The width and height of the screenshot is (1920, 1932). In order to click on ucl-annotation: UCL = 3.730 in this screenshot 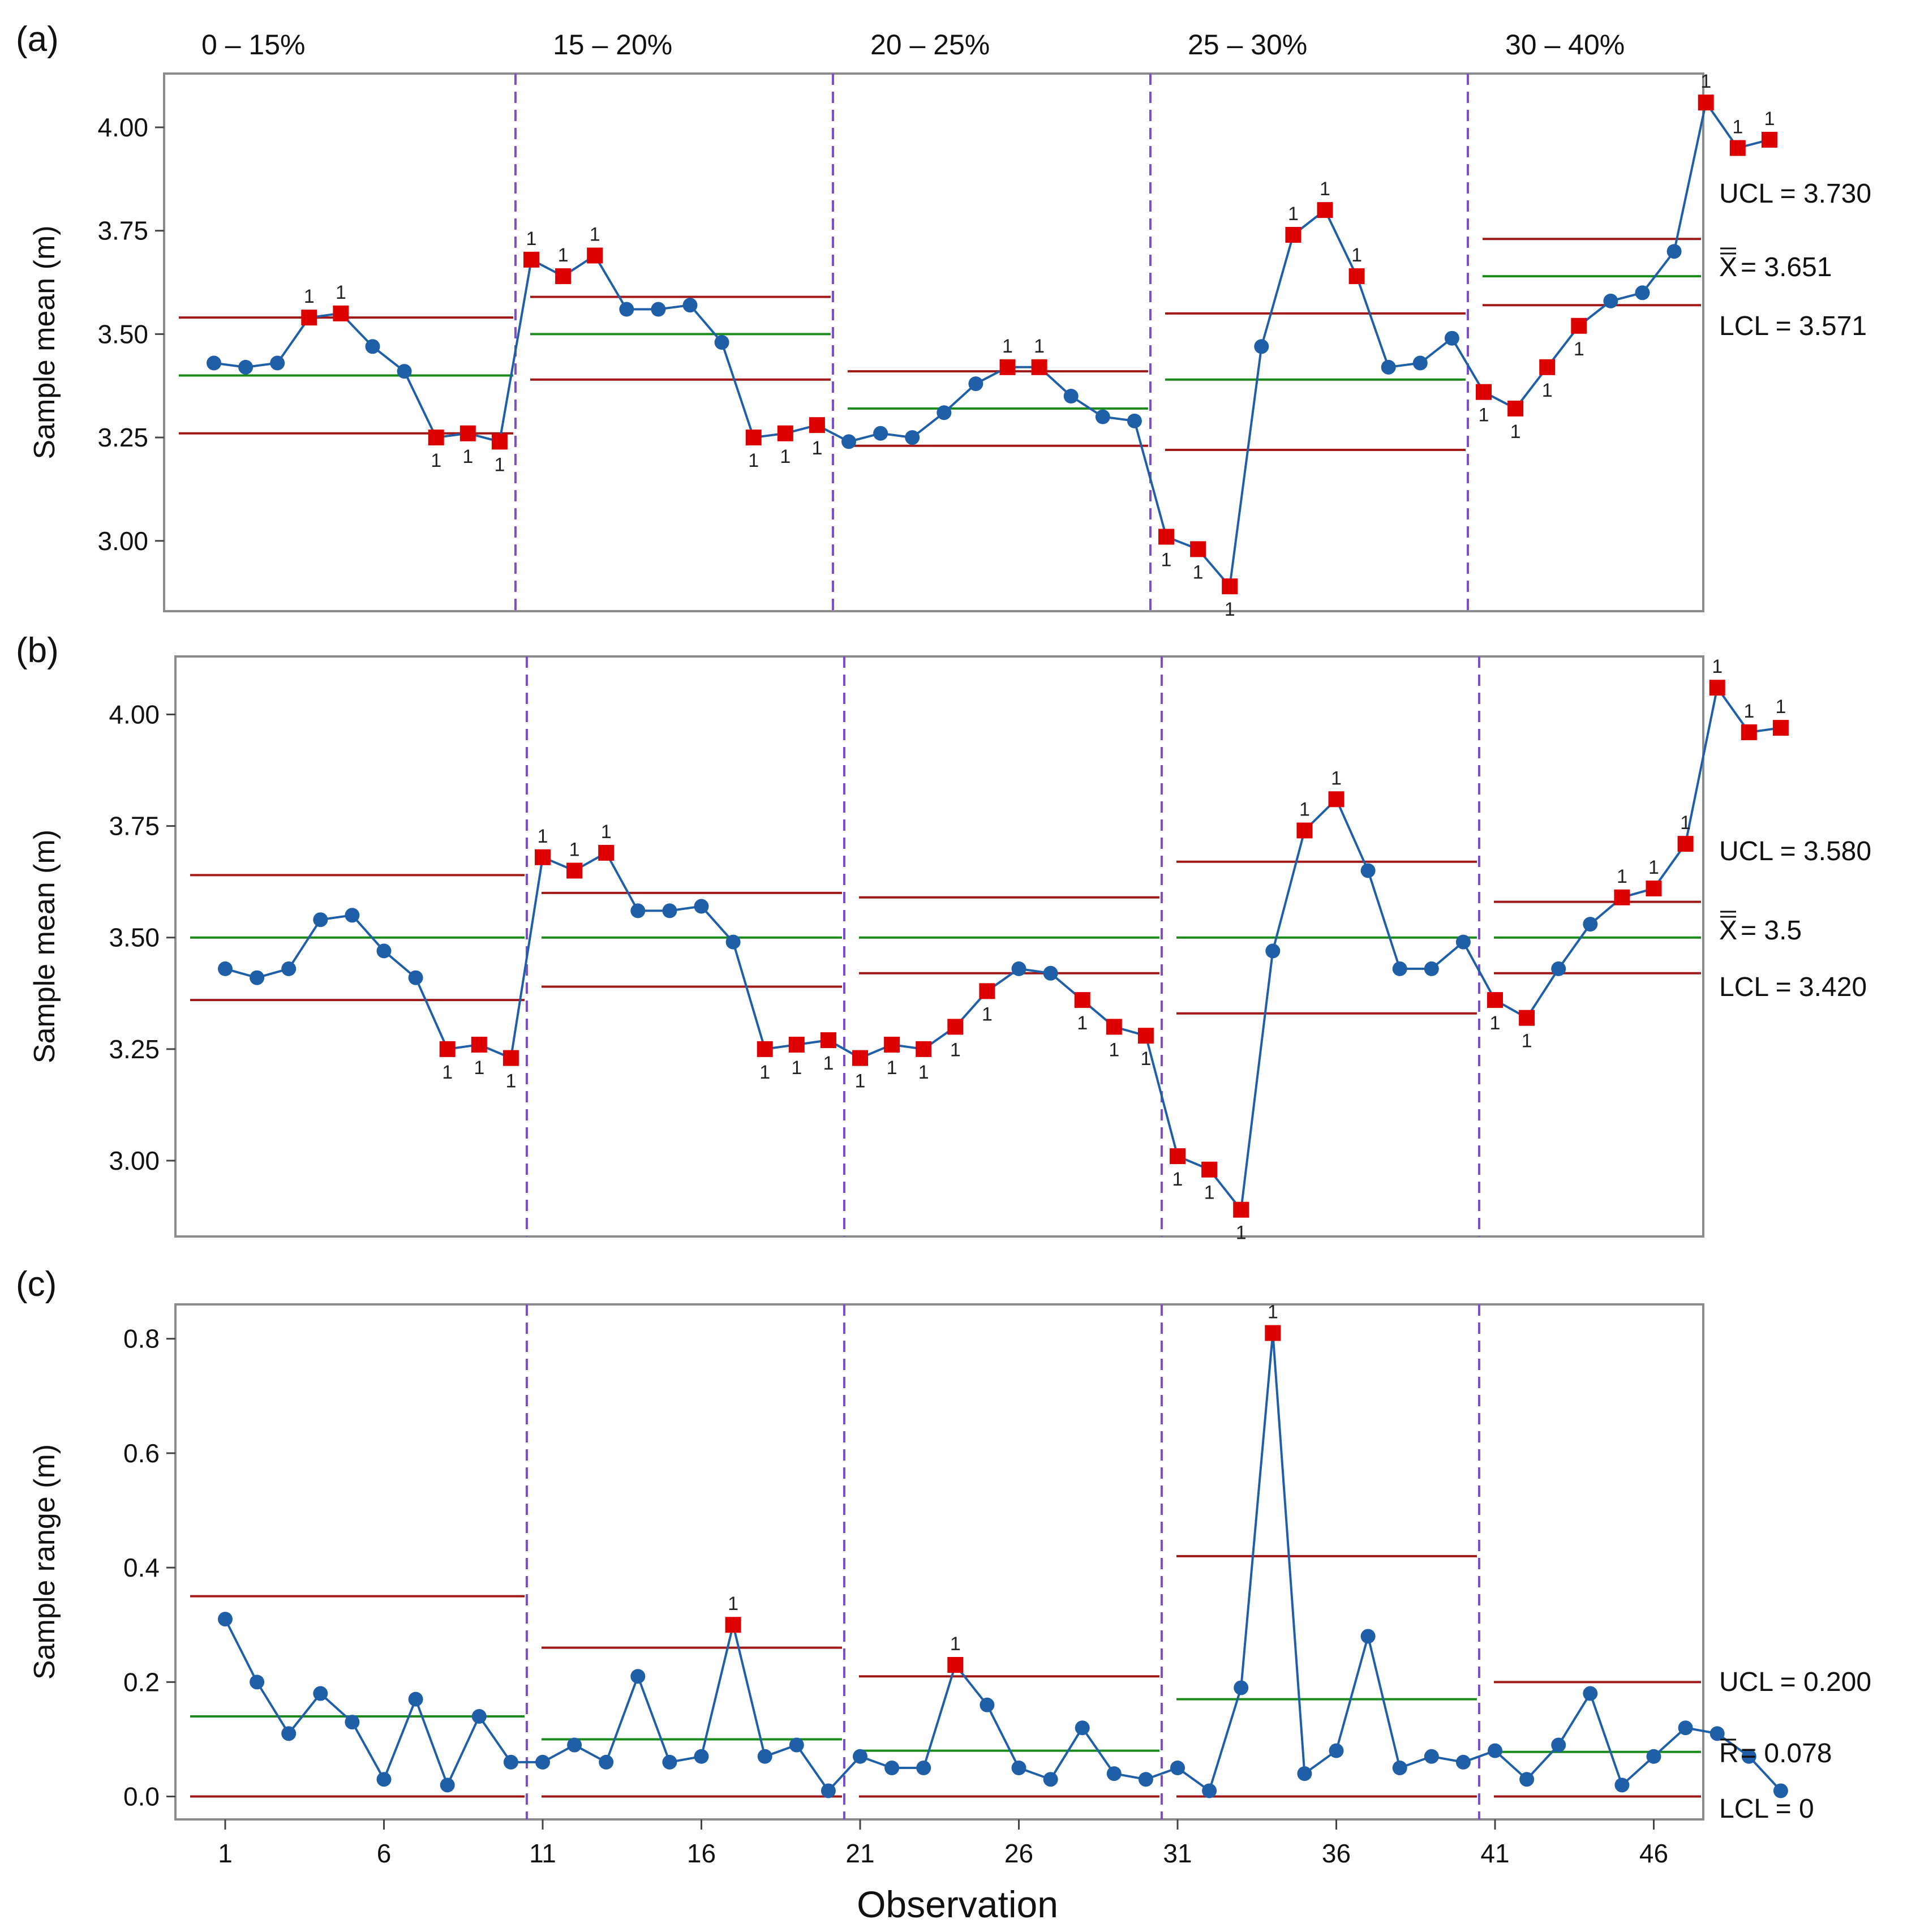, I will do `click(1795, 194)`.